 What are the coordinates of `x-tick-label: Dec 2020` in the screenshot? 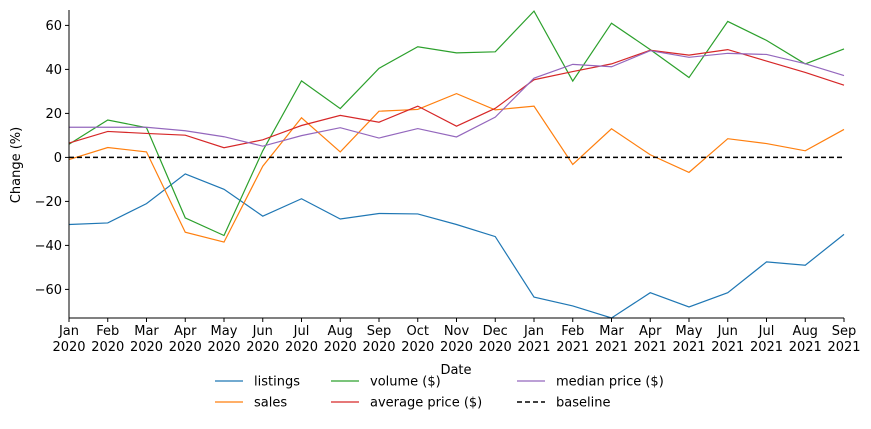 It's located at (495, 339).